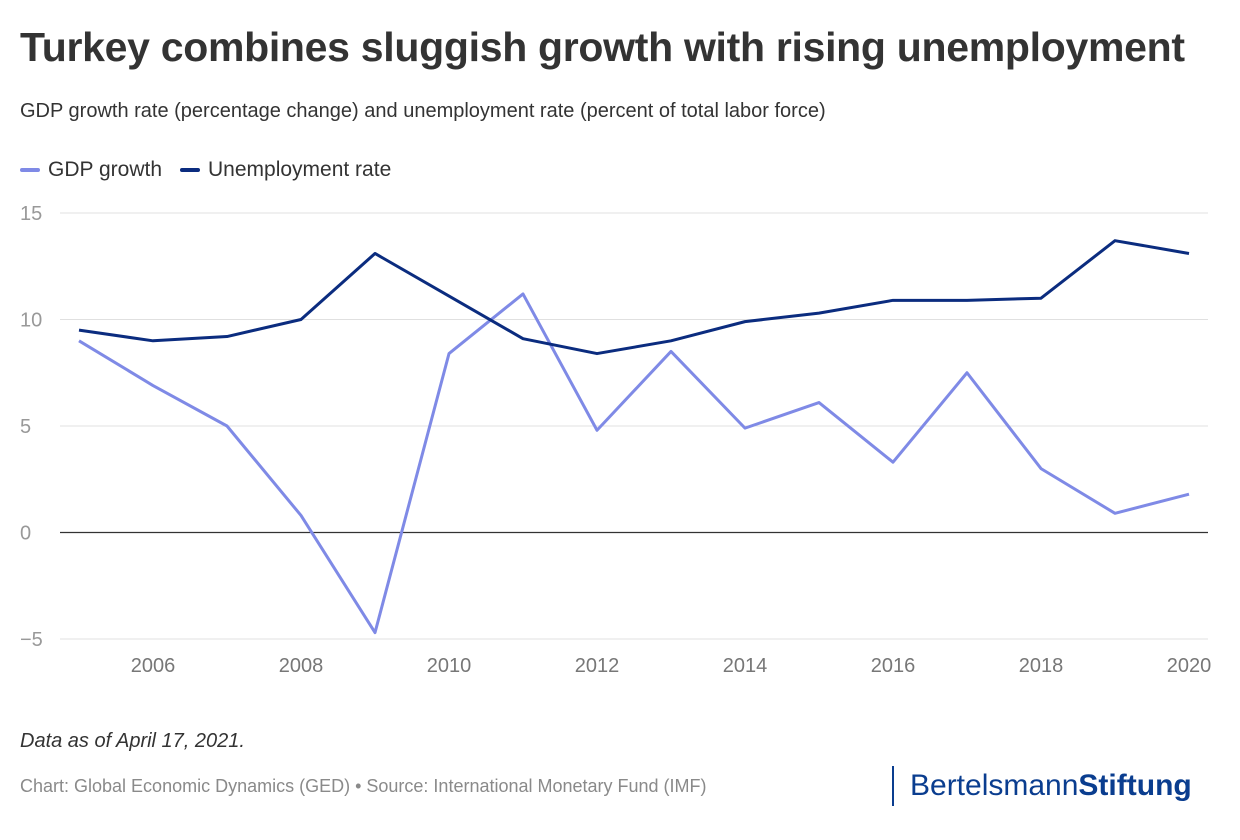  I want to click on y-tick-label: 15, so click(31, 214).